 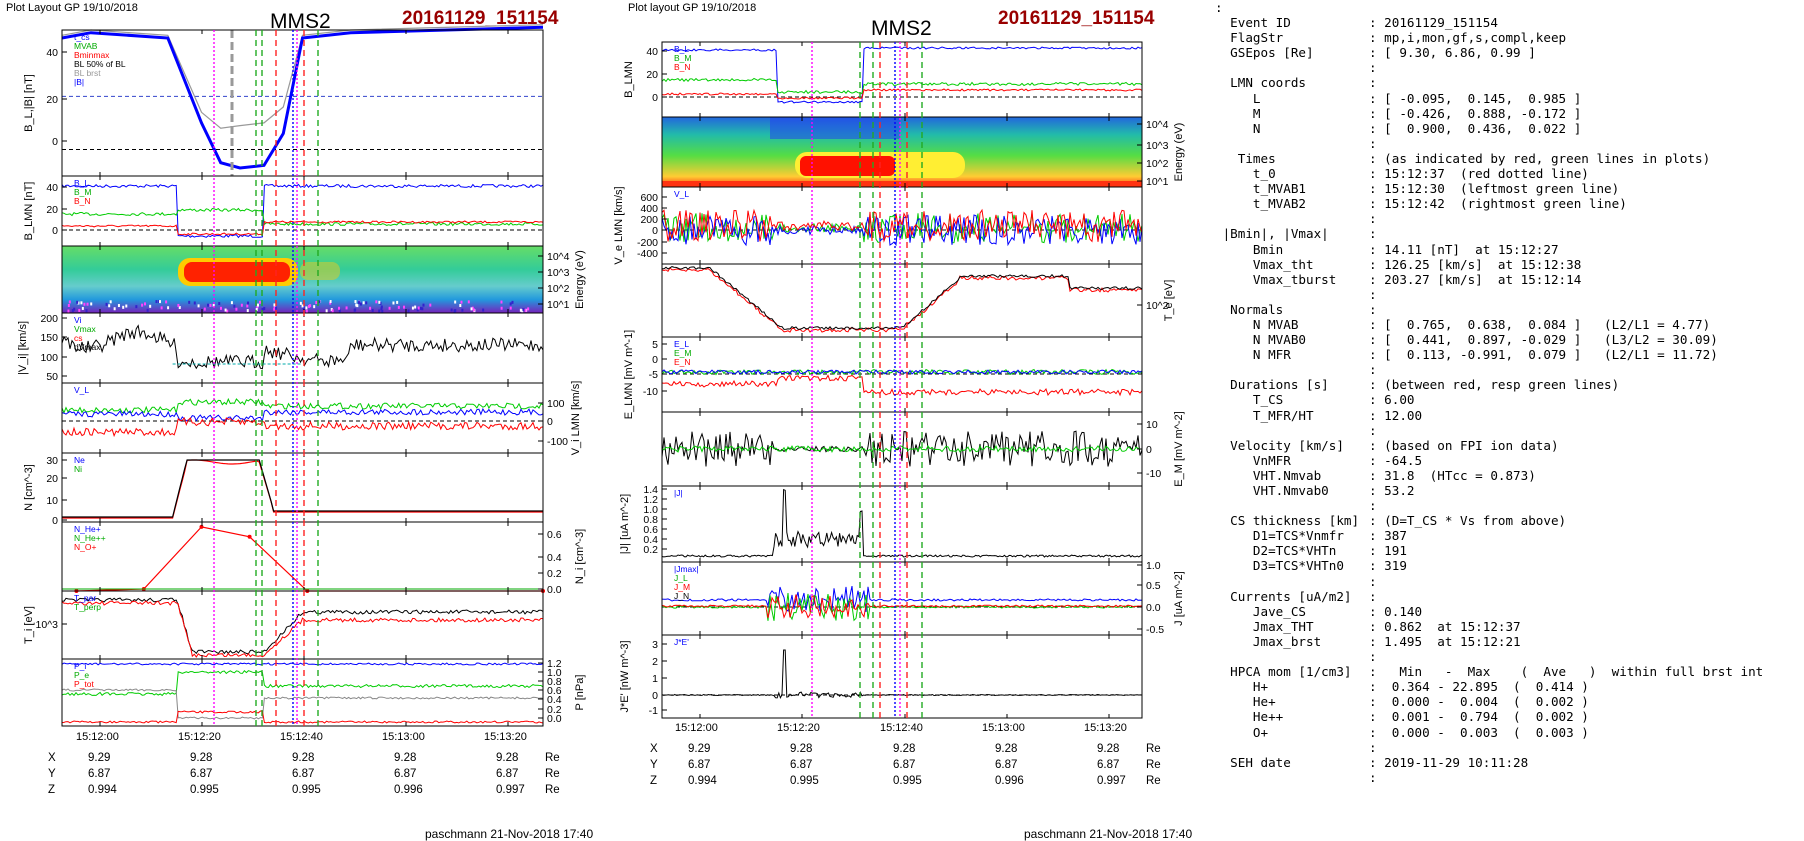 What do you see at coordinates (302, 415) in the screenshot?
I see `series-vl` at bounding box center [302, 415].